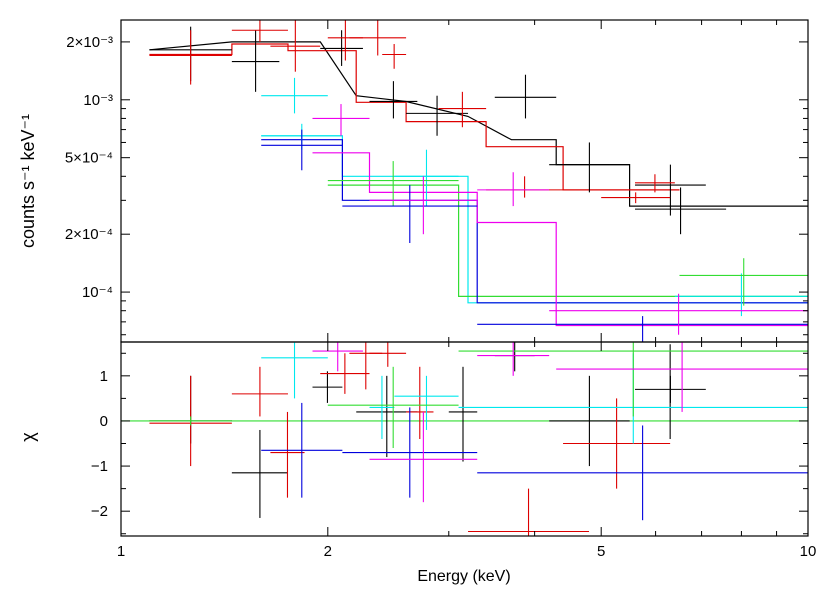 The height and width of the screenshot is (601, 830). Describe the element at coordinates (104, 376) in the screenshot. I see `bottom-y-tick-label-3: 1` at that location.